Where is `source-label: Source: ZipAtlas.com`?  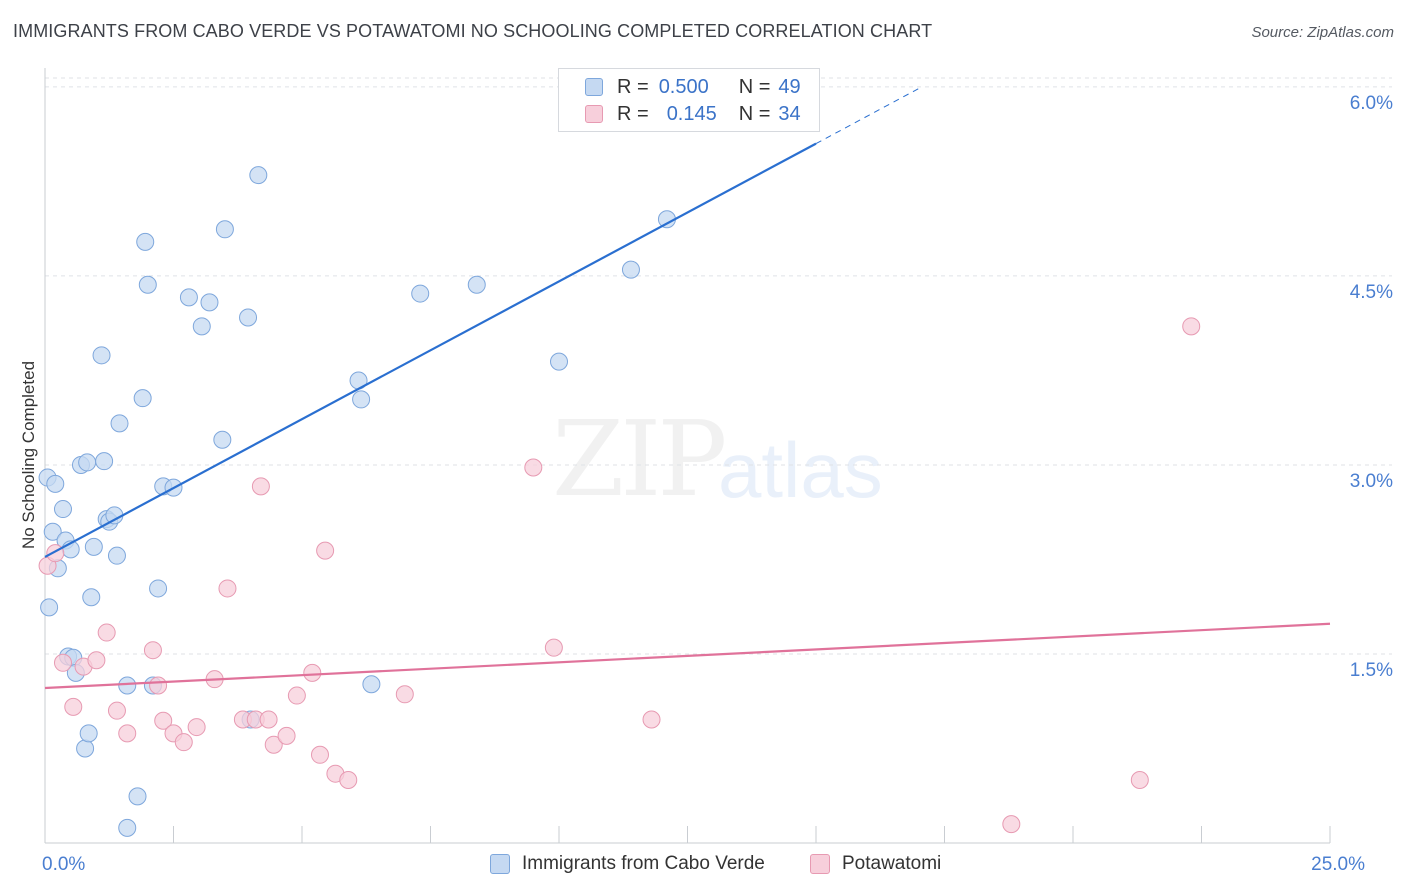
source-label: Source: ZipAtlas.com is located at coordinates (1322, 32).